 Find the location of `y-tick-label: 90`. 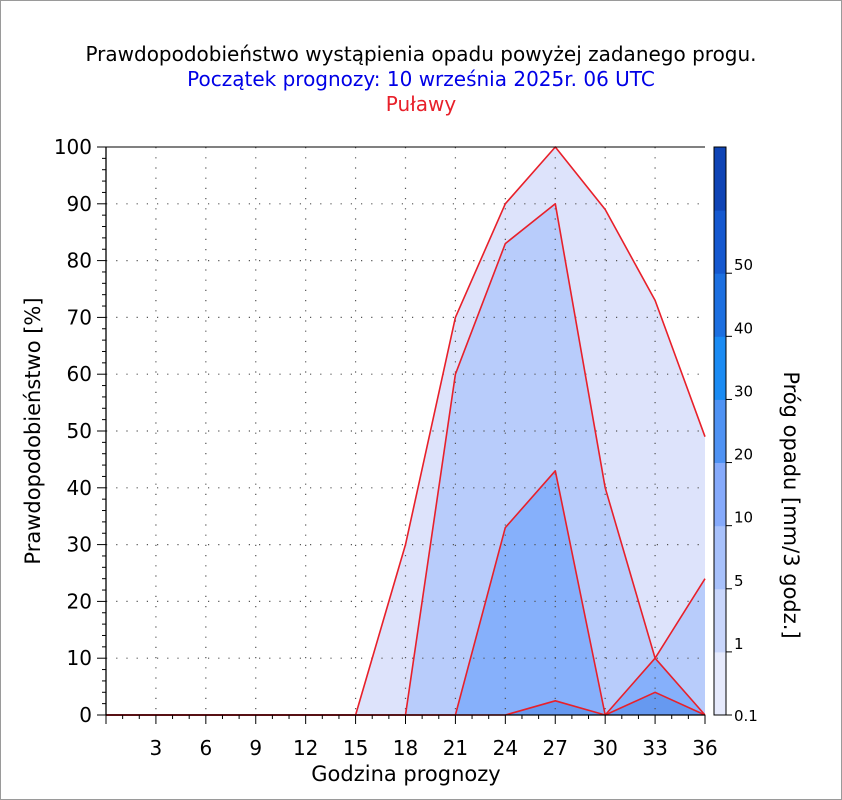

y-tick-label: 90 is located at coordinates (79, 204).